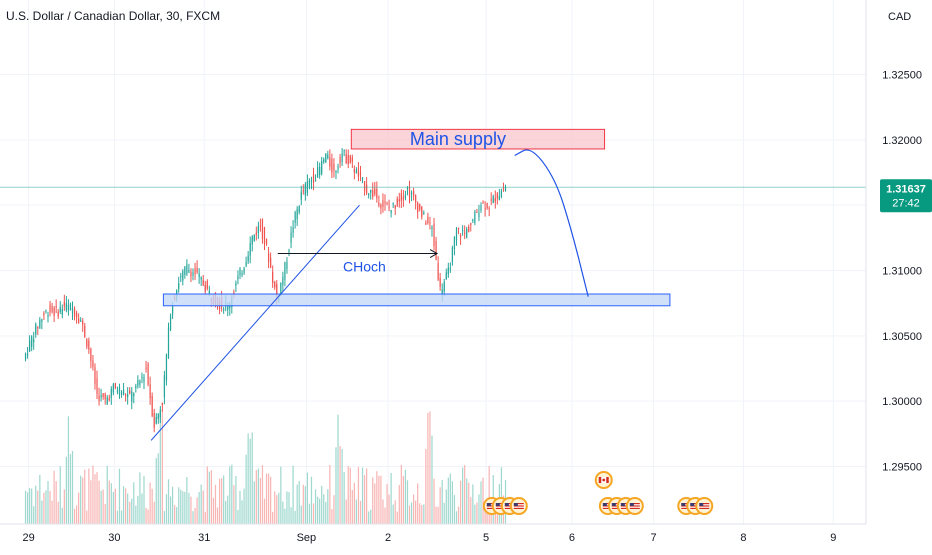  Describe the element at coordinates (255, 322) in the screenshot. I see `trendline` at that location.